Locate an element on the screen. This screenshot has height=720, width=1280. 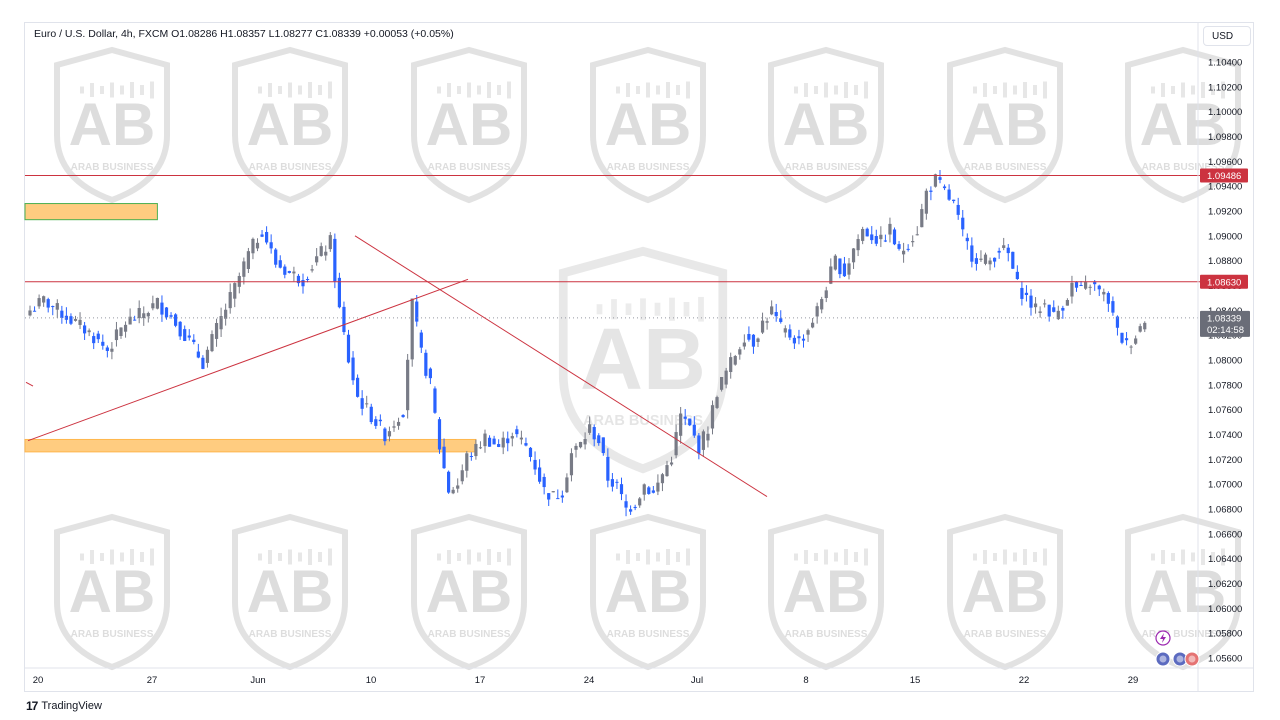
price-tick-label: 1.09000 is located at coordinates (1225, 236).